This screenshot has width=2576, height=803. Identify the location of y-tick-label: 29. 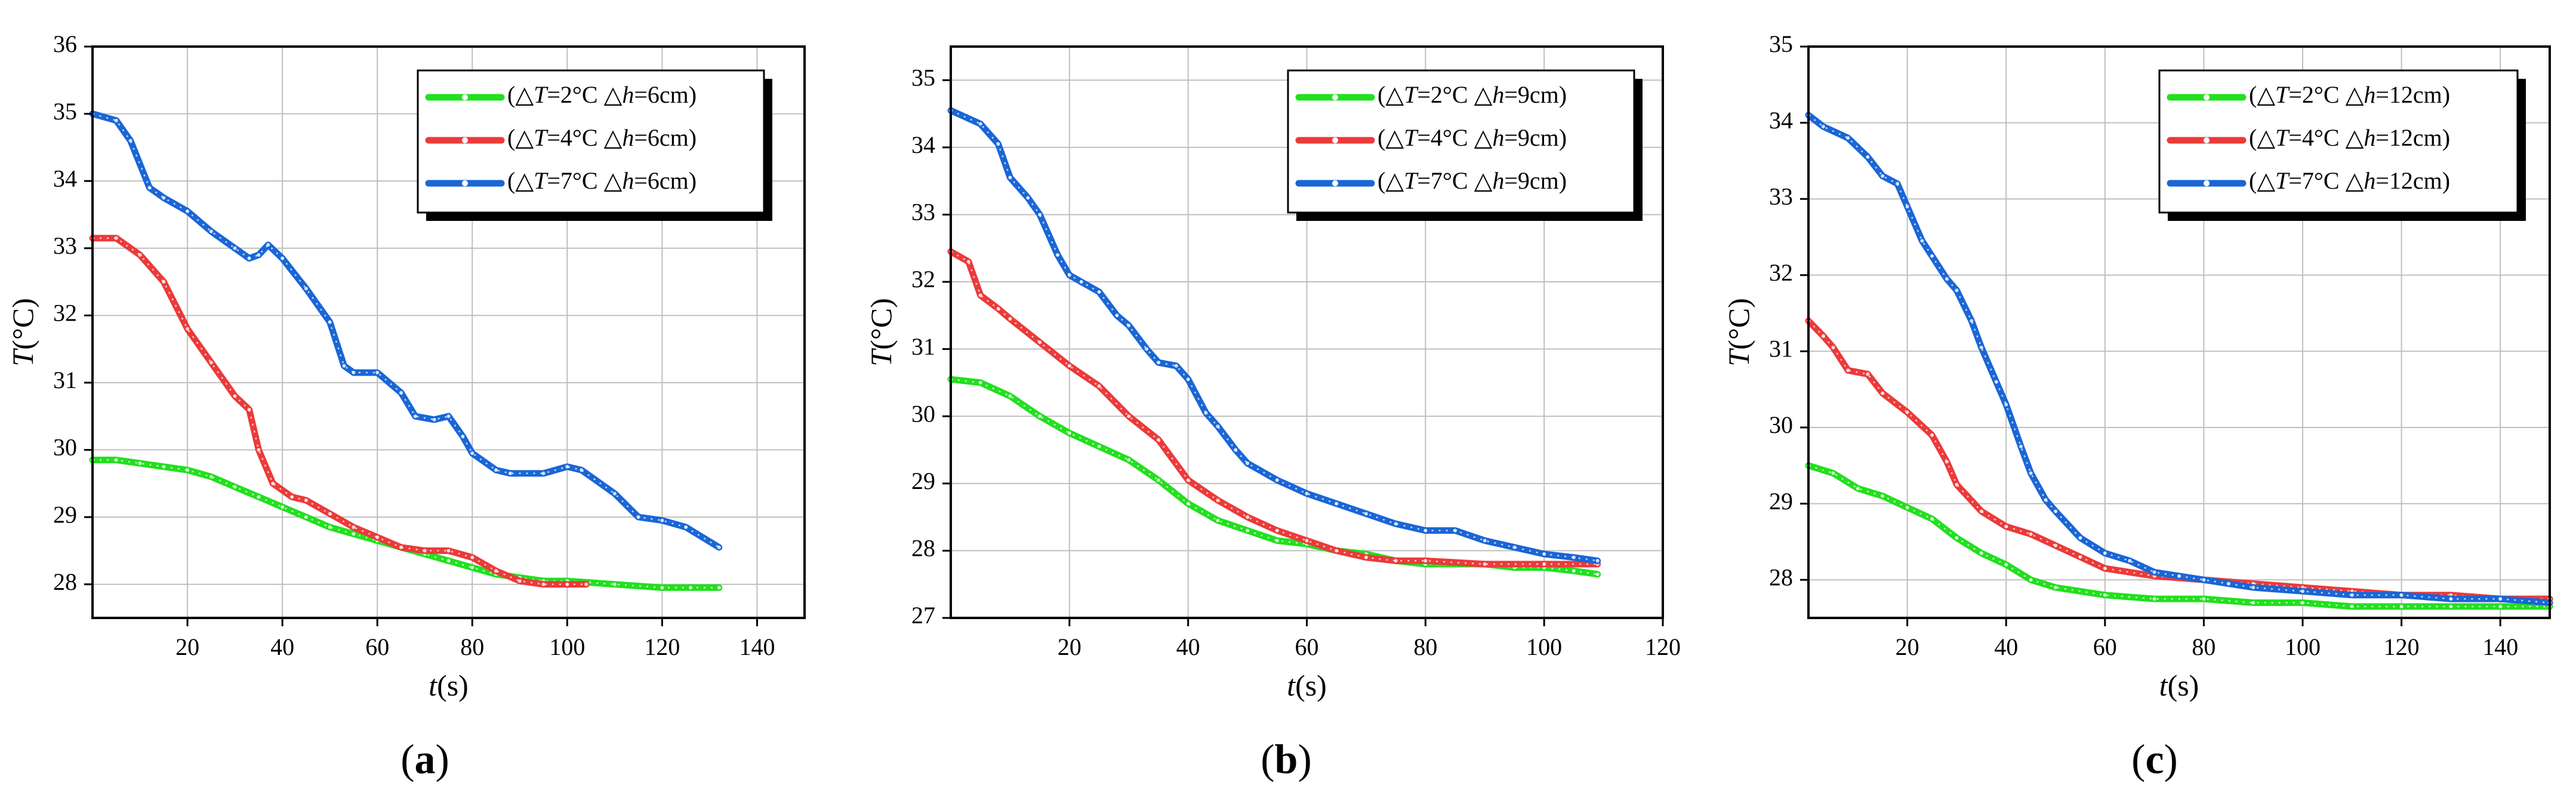
(923, 480).